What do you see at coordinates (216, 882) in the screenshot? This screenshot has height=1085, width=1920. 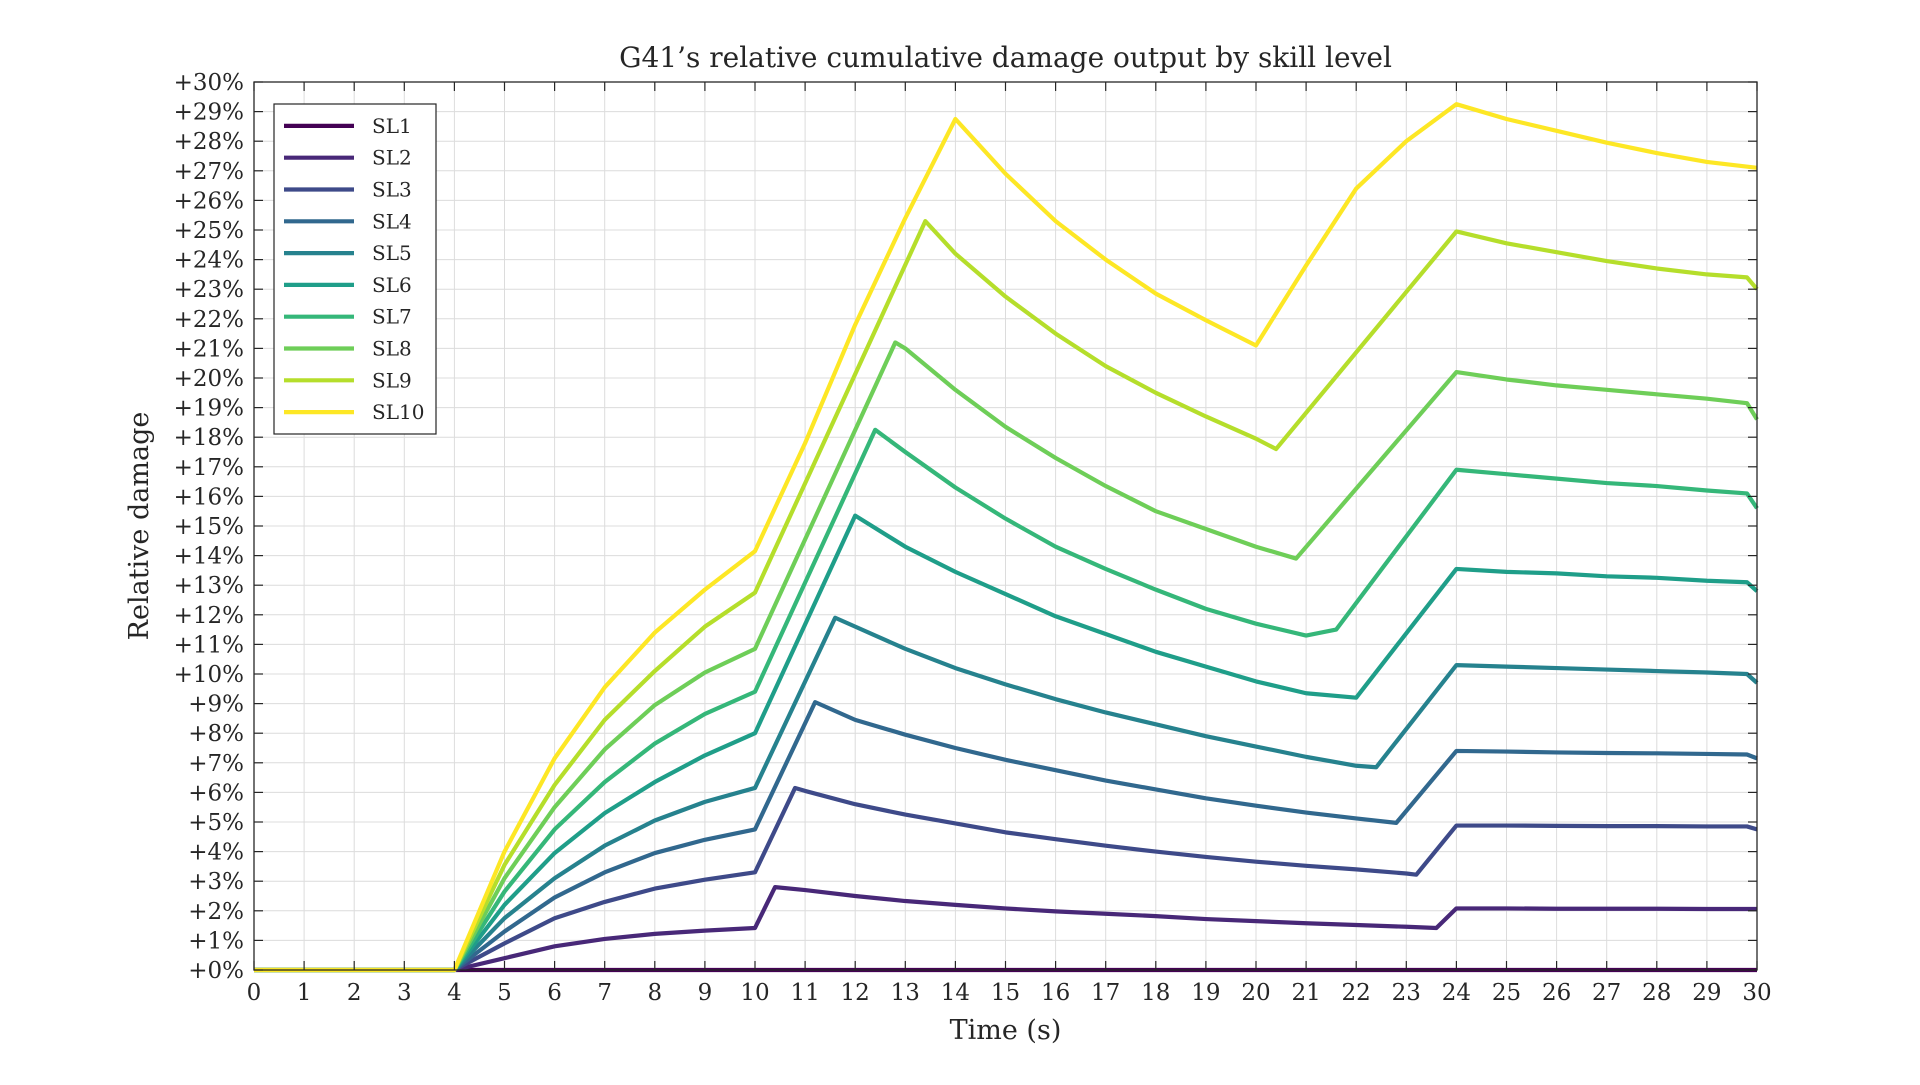 I see `y-tick-label: +3%` at bounding box center [216, 882].